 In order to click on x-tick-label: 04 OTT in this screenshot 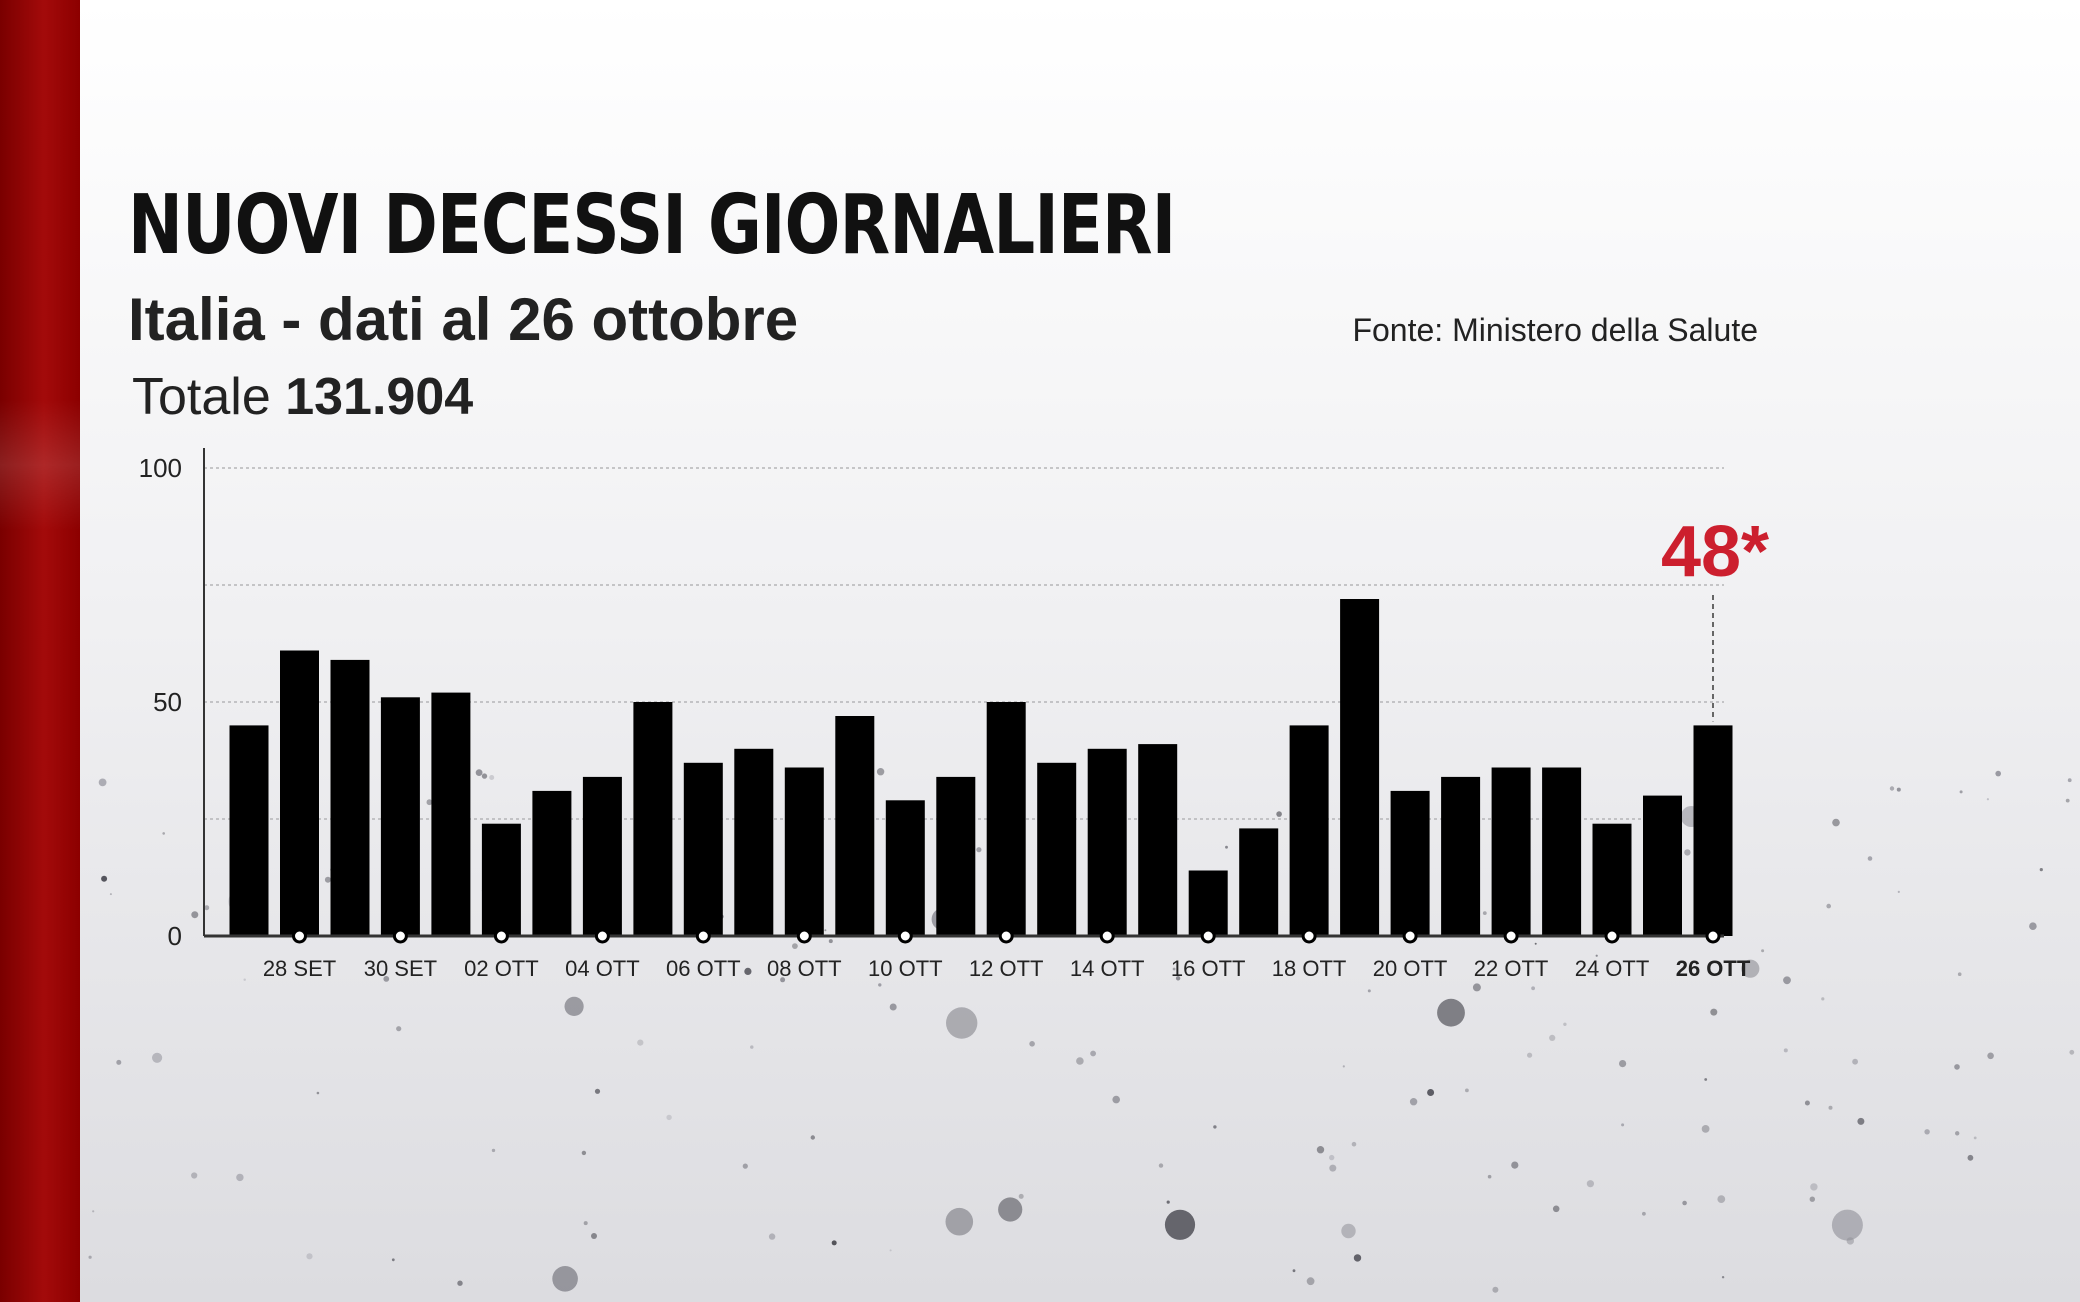, I will do `click(602, 968)`.